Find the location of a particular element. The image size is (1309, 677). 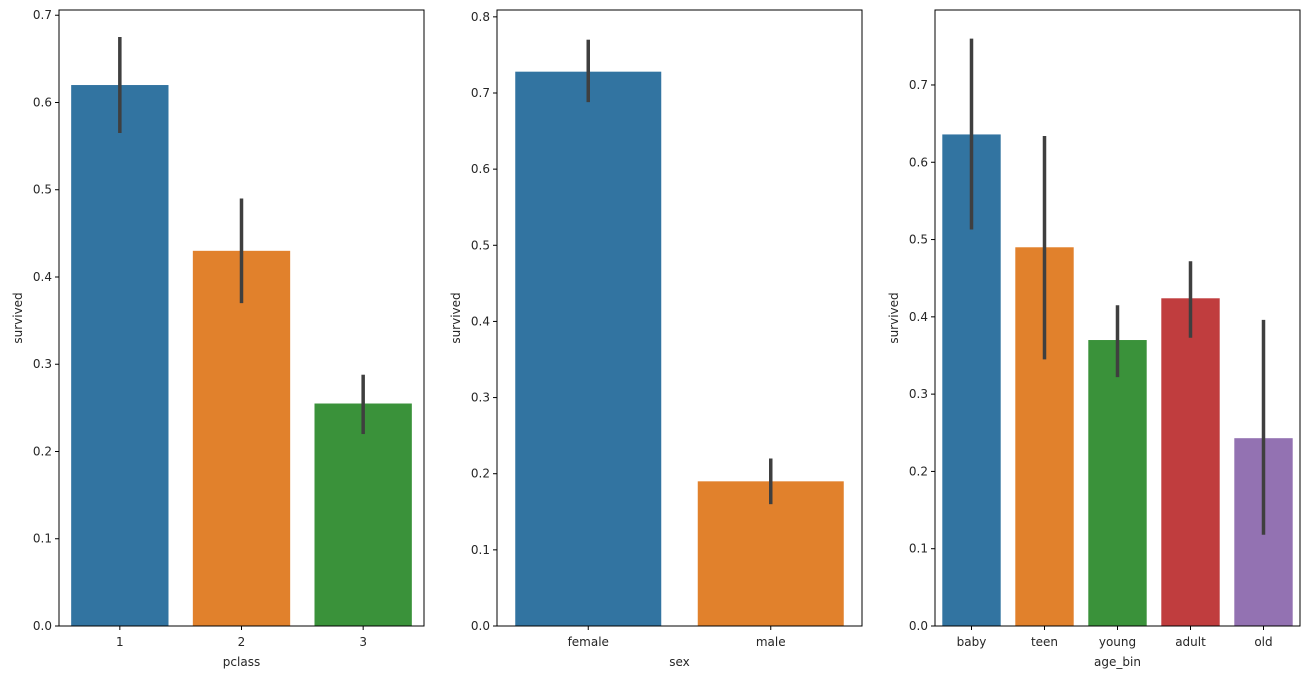

x-axis-label: age_bin is located at coordinates (1117, 662).